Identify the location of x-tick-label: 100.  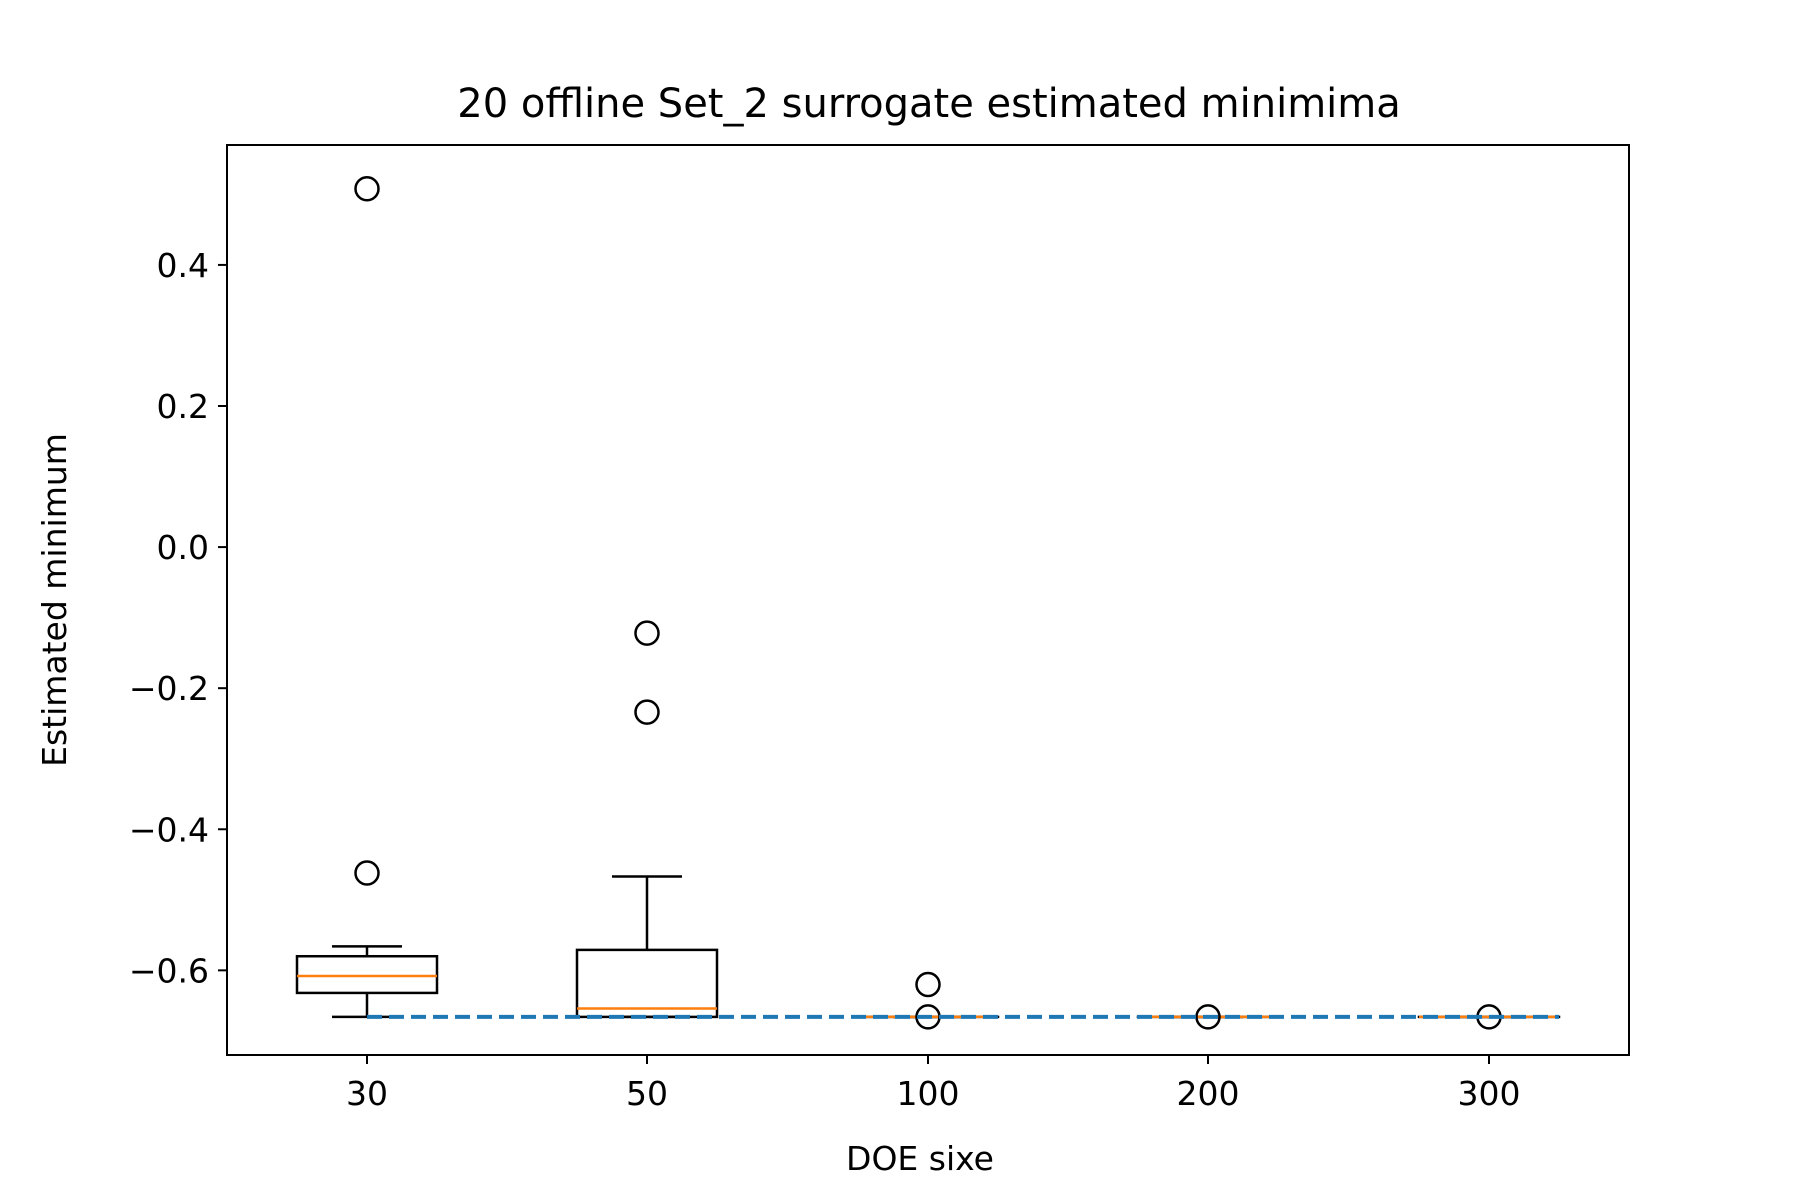
(928, 1093).